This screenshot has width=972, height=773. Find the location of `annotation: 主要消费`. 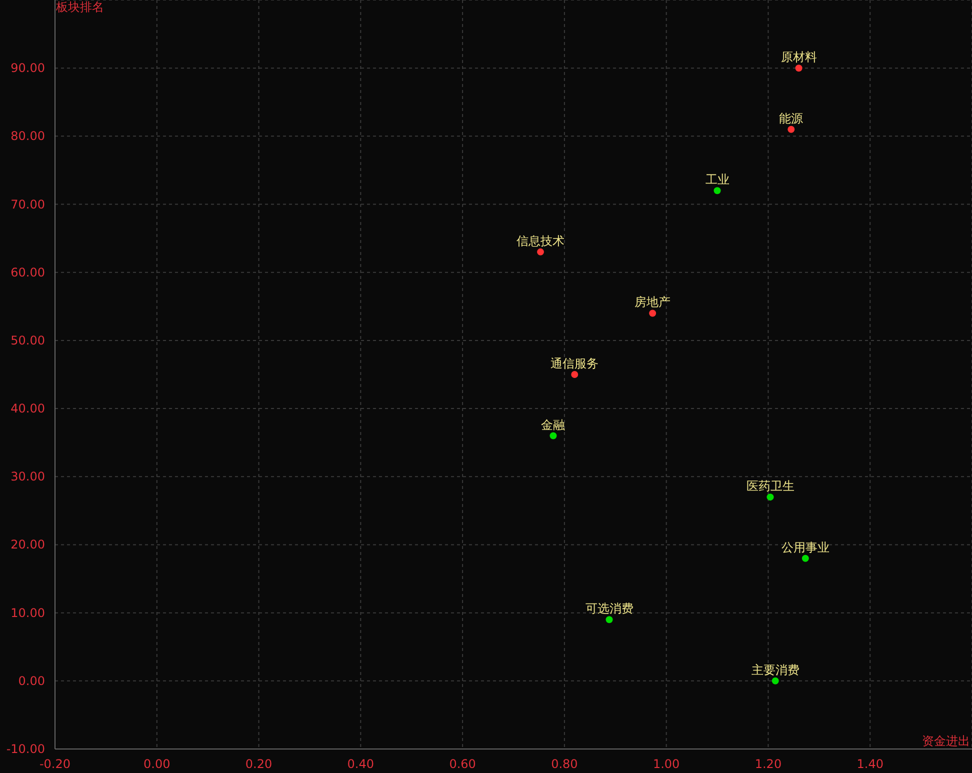

annotation: 主要消费 is located at coordinates (775, 669).